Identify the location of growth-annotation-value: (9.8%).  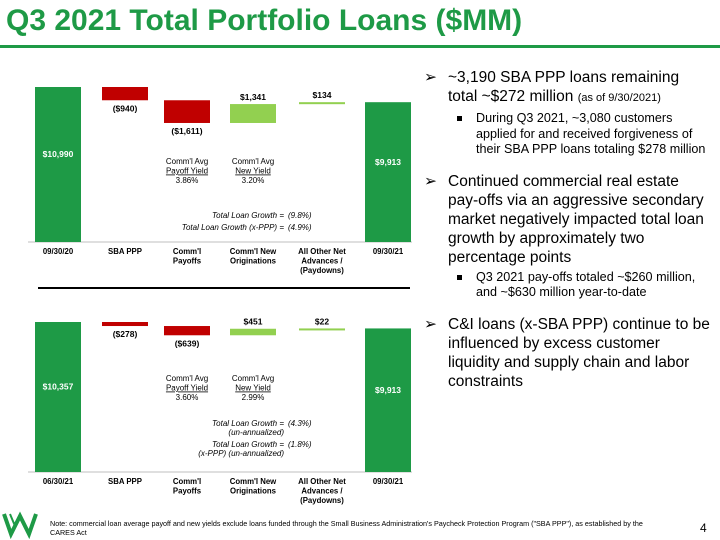
(300, 215).